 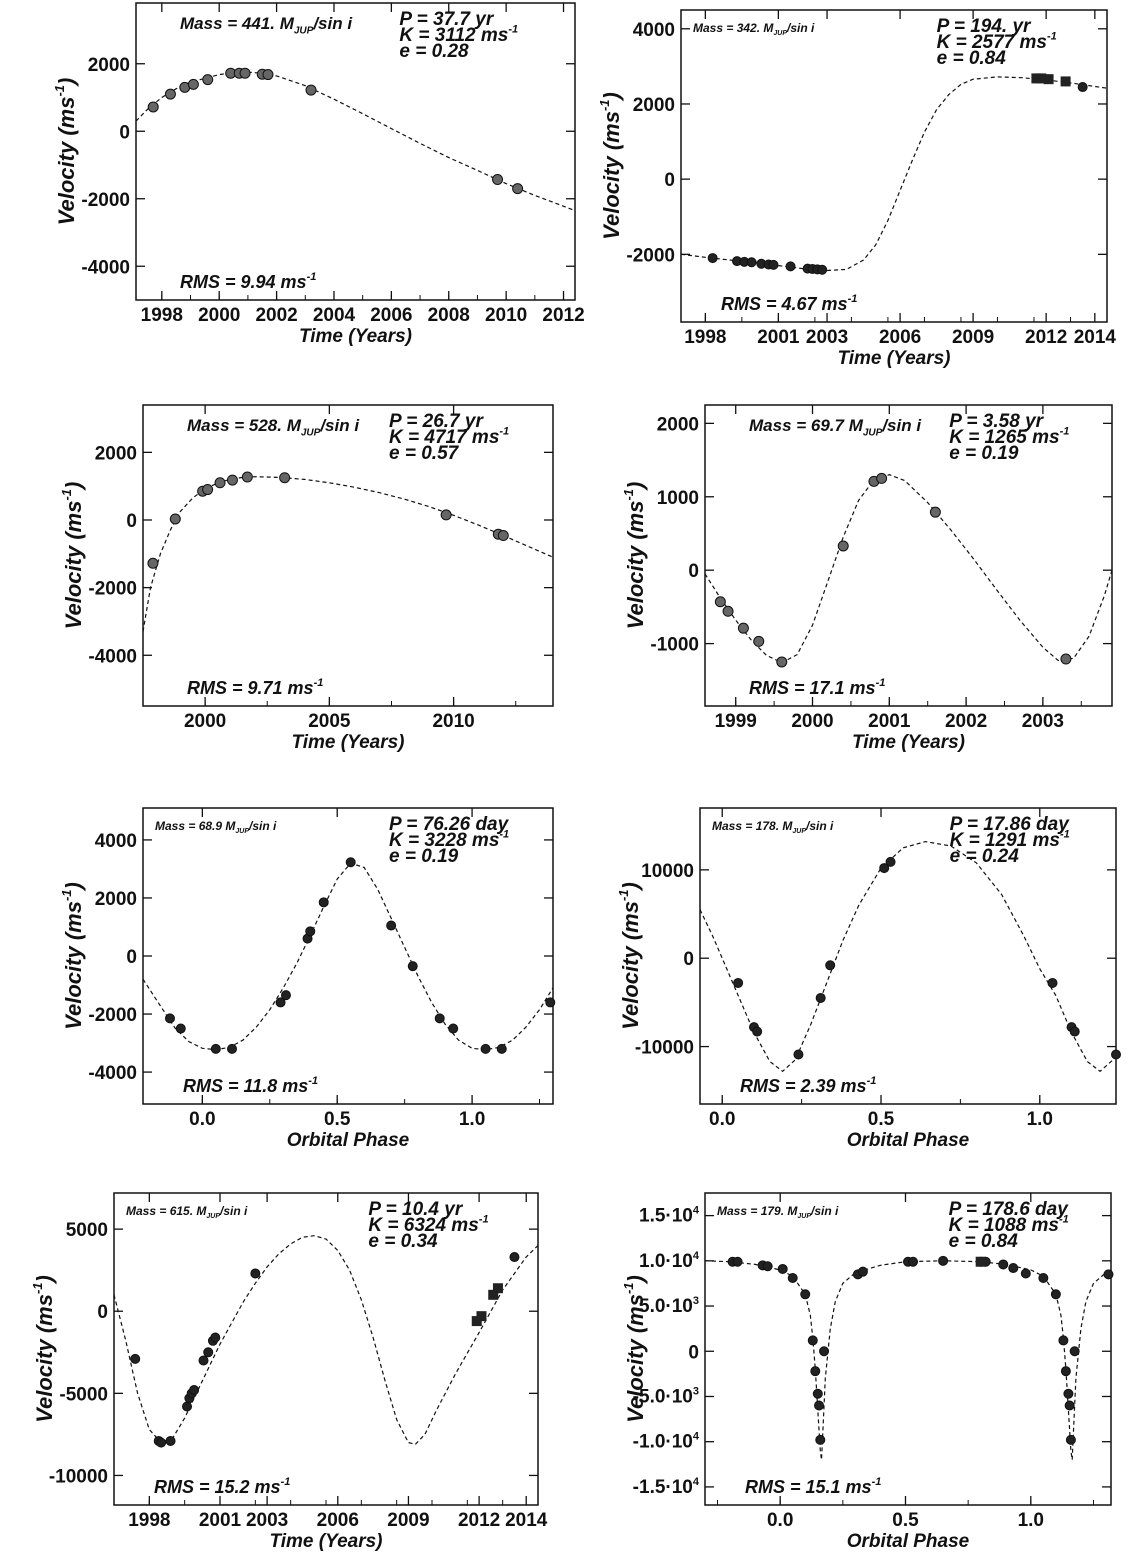 What do you see at coordinates (458, 34) in the screenshot?
I see `semi-amplitude-label: K = 3112 ms-1` at bounding box center [458, 34].